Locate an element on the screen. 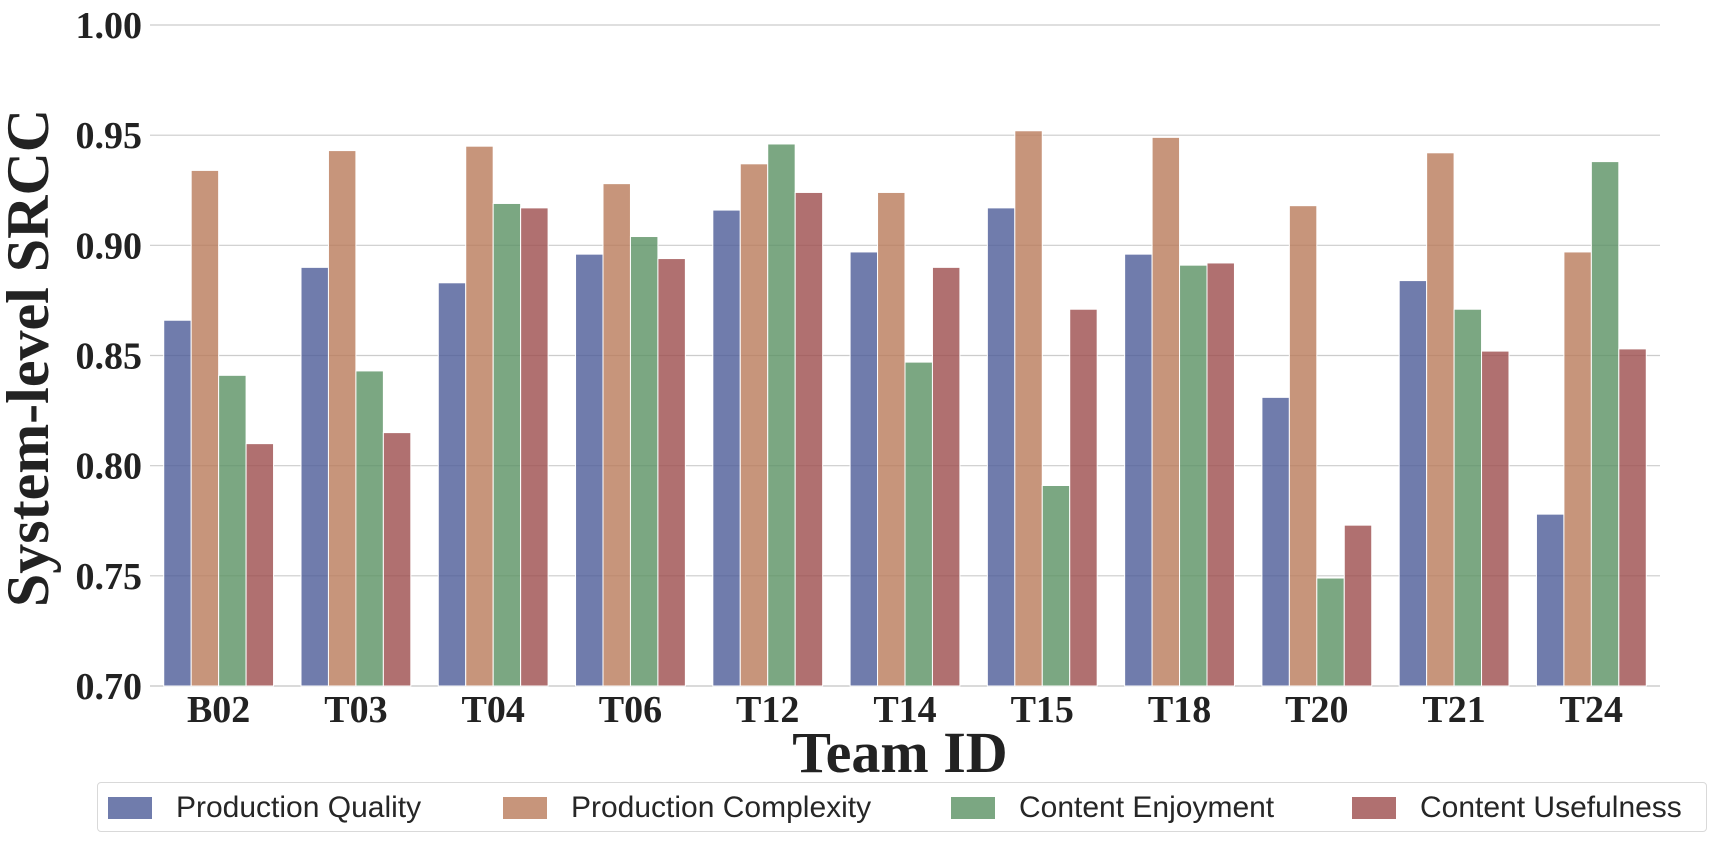  bar-t21-content-enjoyment is located at coordinates (1468, 497).